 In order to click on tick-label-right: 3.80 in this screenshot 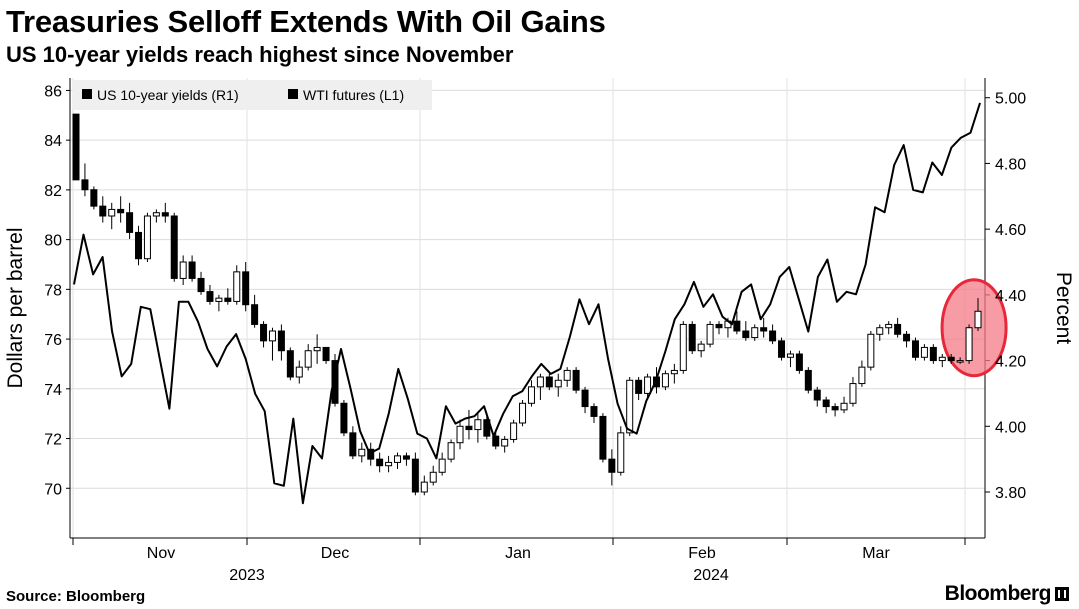, I will do `click(1010, 493)`.